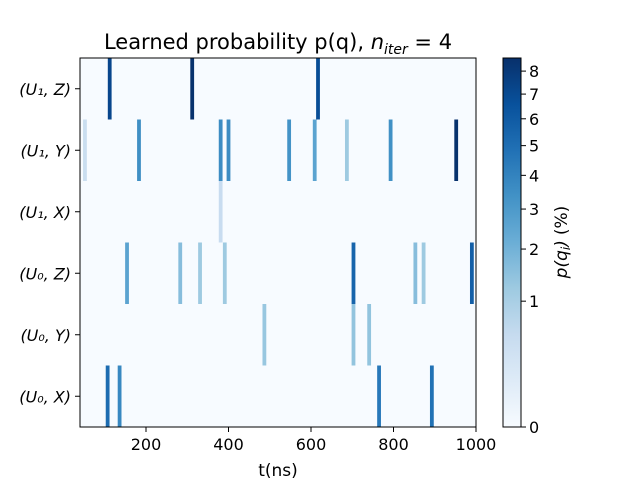  What do you see at coordinates (562, 220) in the screenshot?
I see `colorbar-label-unit: (%)` at bounding box center [562, 220].